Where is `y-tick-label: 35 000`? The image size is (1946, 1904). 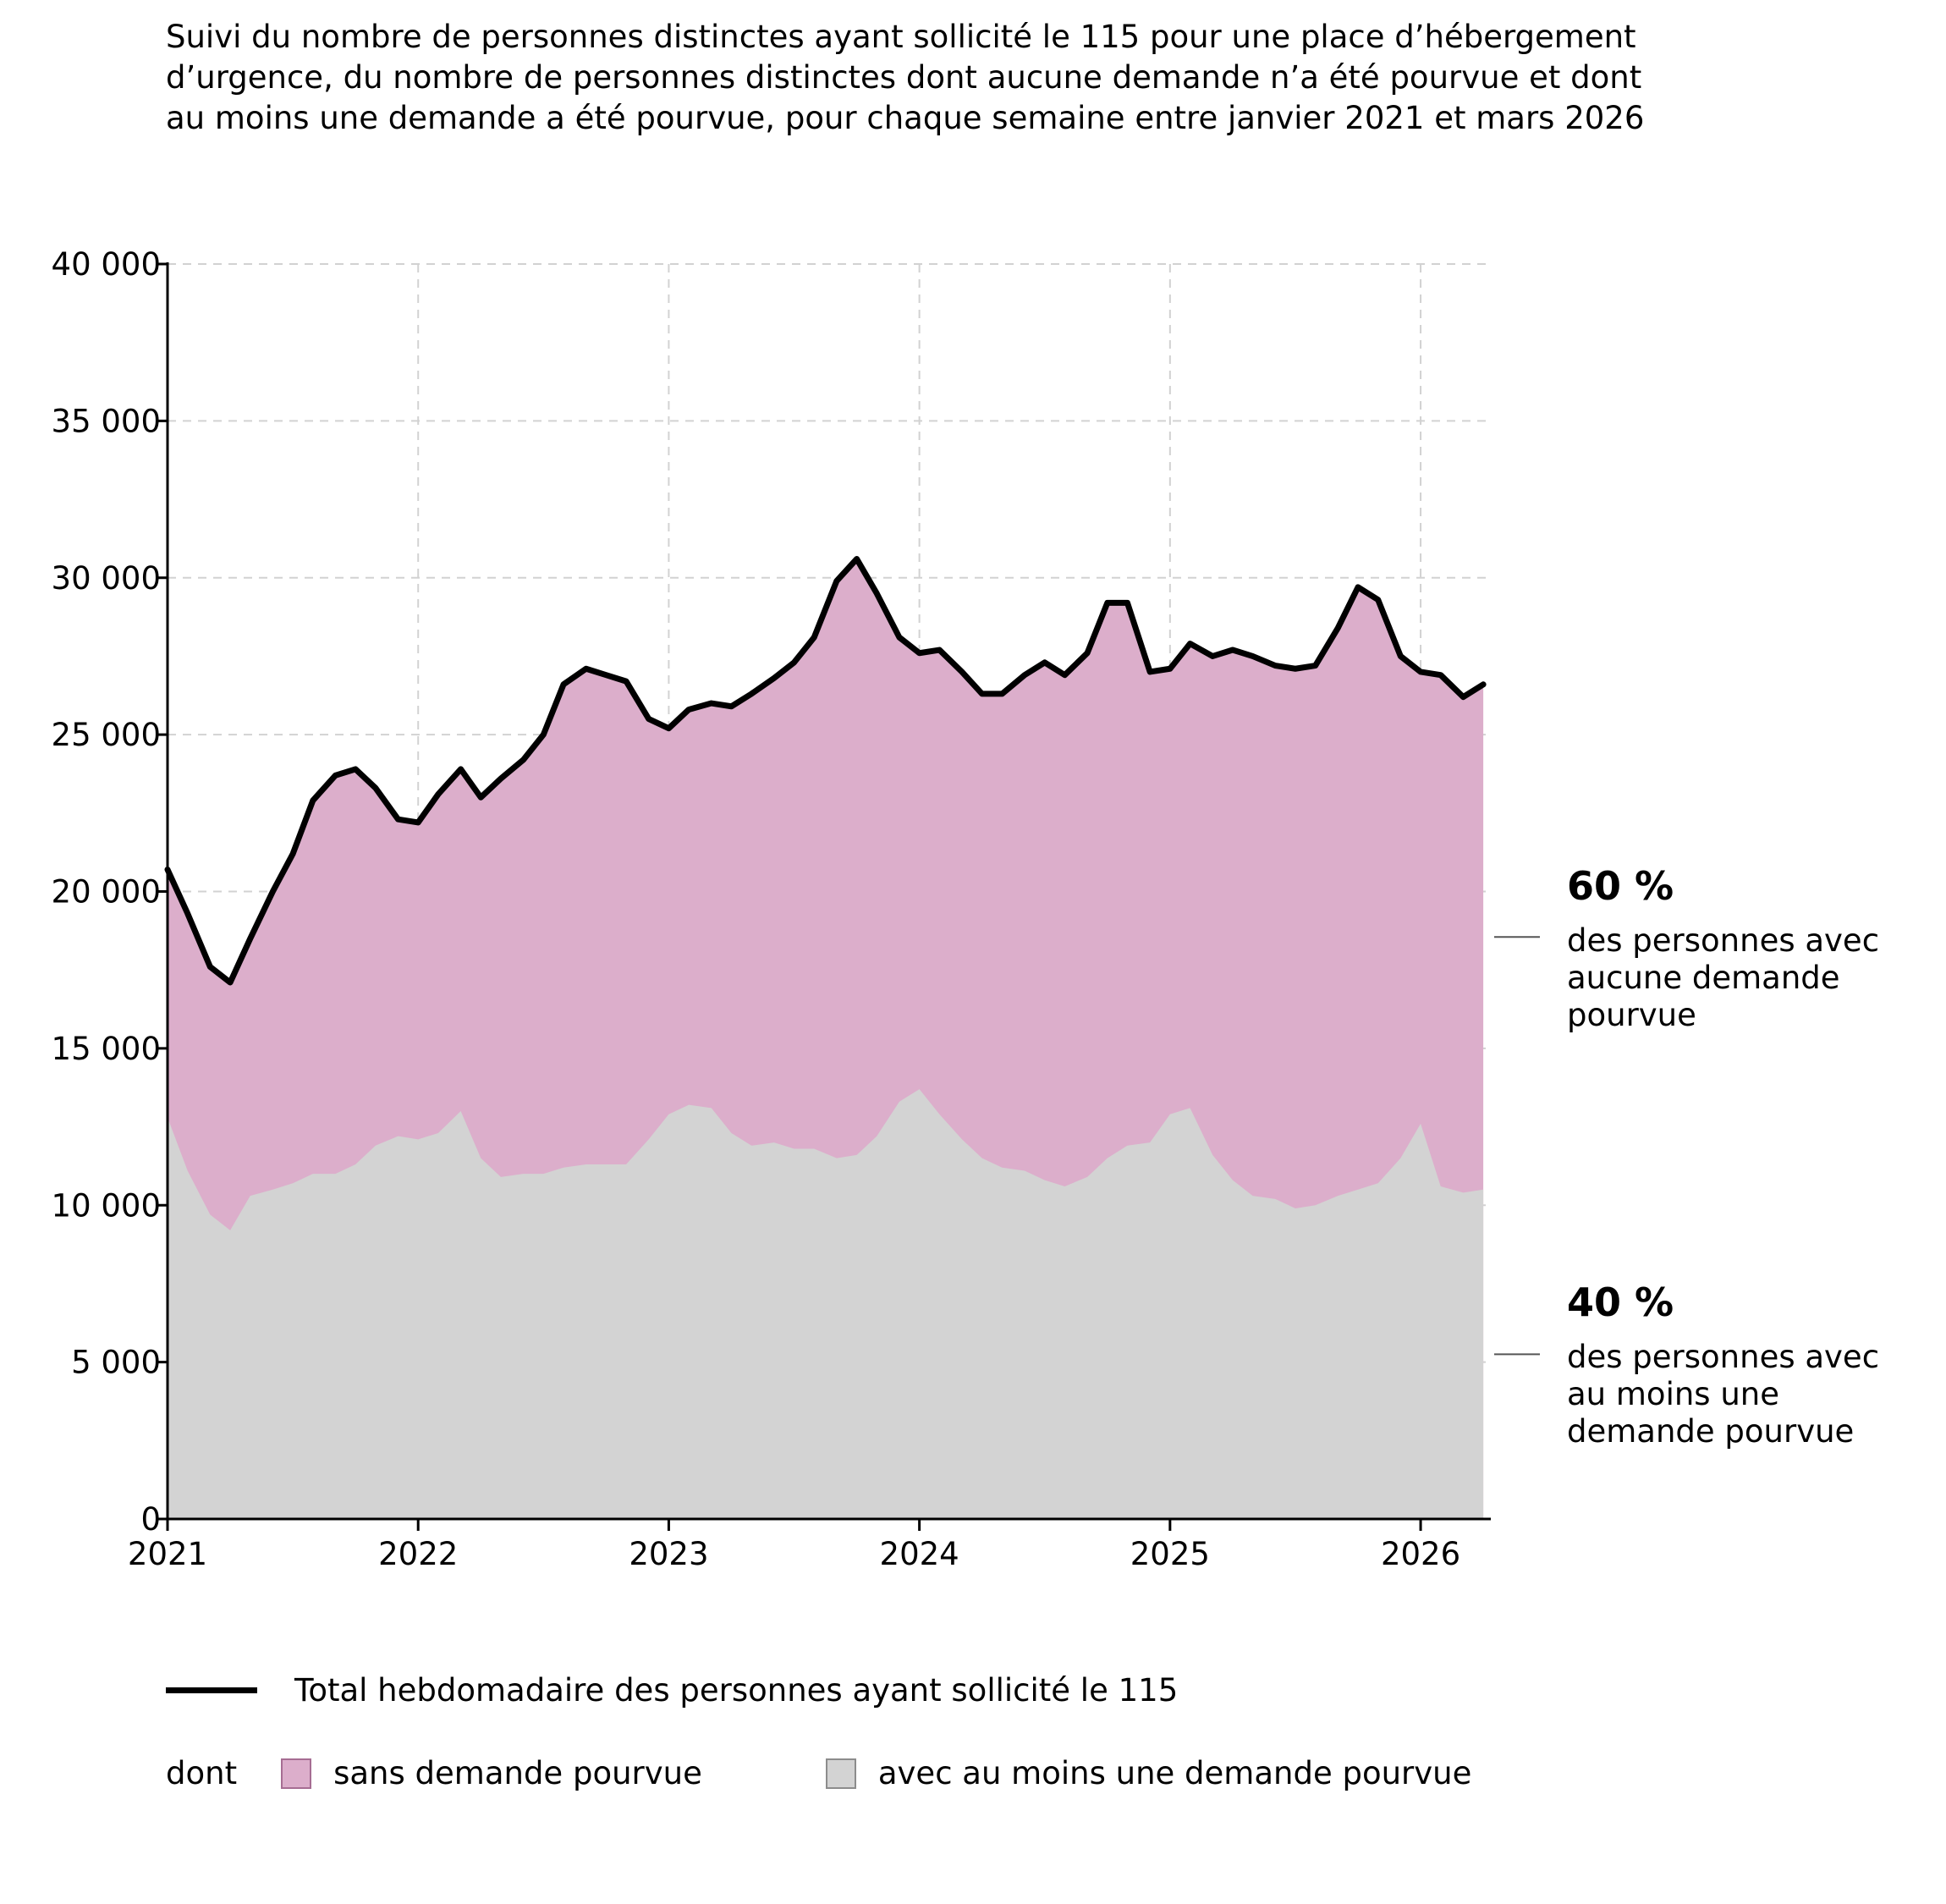 y-tick-label: 35 000 is located at coordinates (107, 421).